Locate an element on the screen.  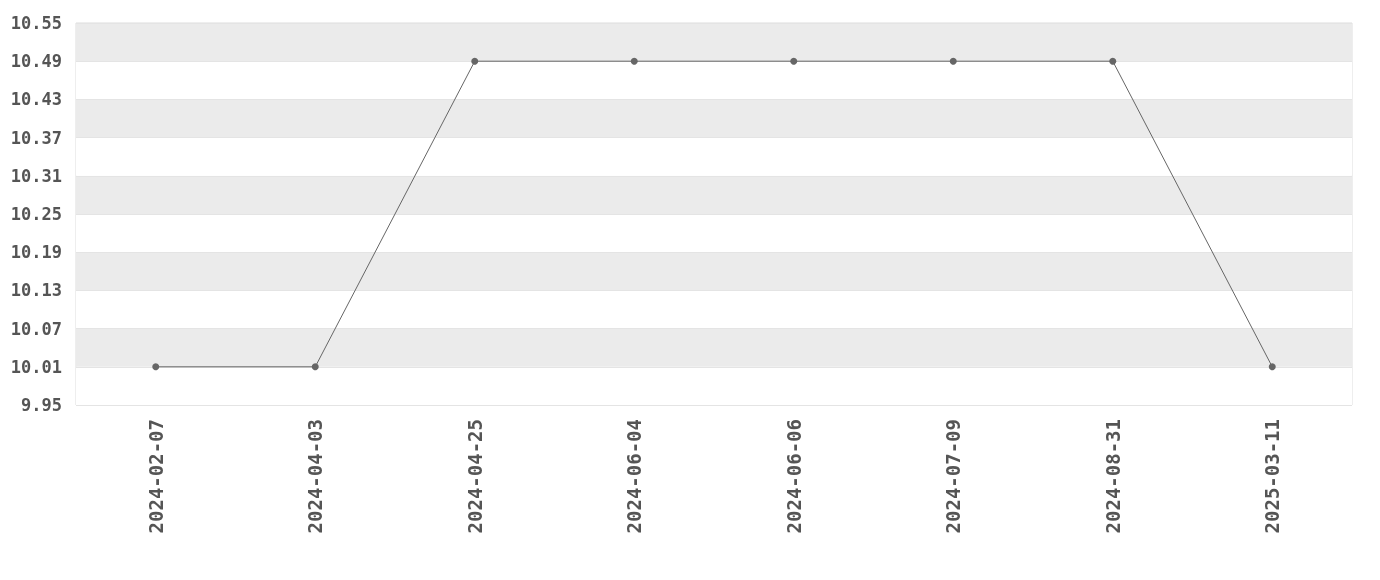
y-tick-label: 10.49 is located at coordinates (36, 61).